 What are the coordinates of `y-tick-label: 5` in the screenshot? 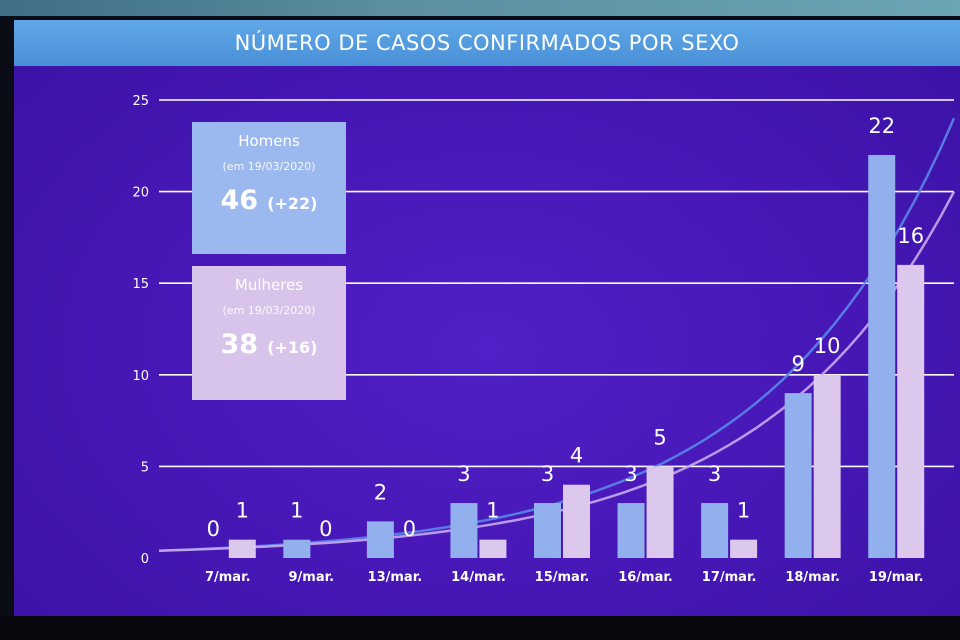 It's located at (145, 467).